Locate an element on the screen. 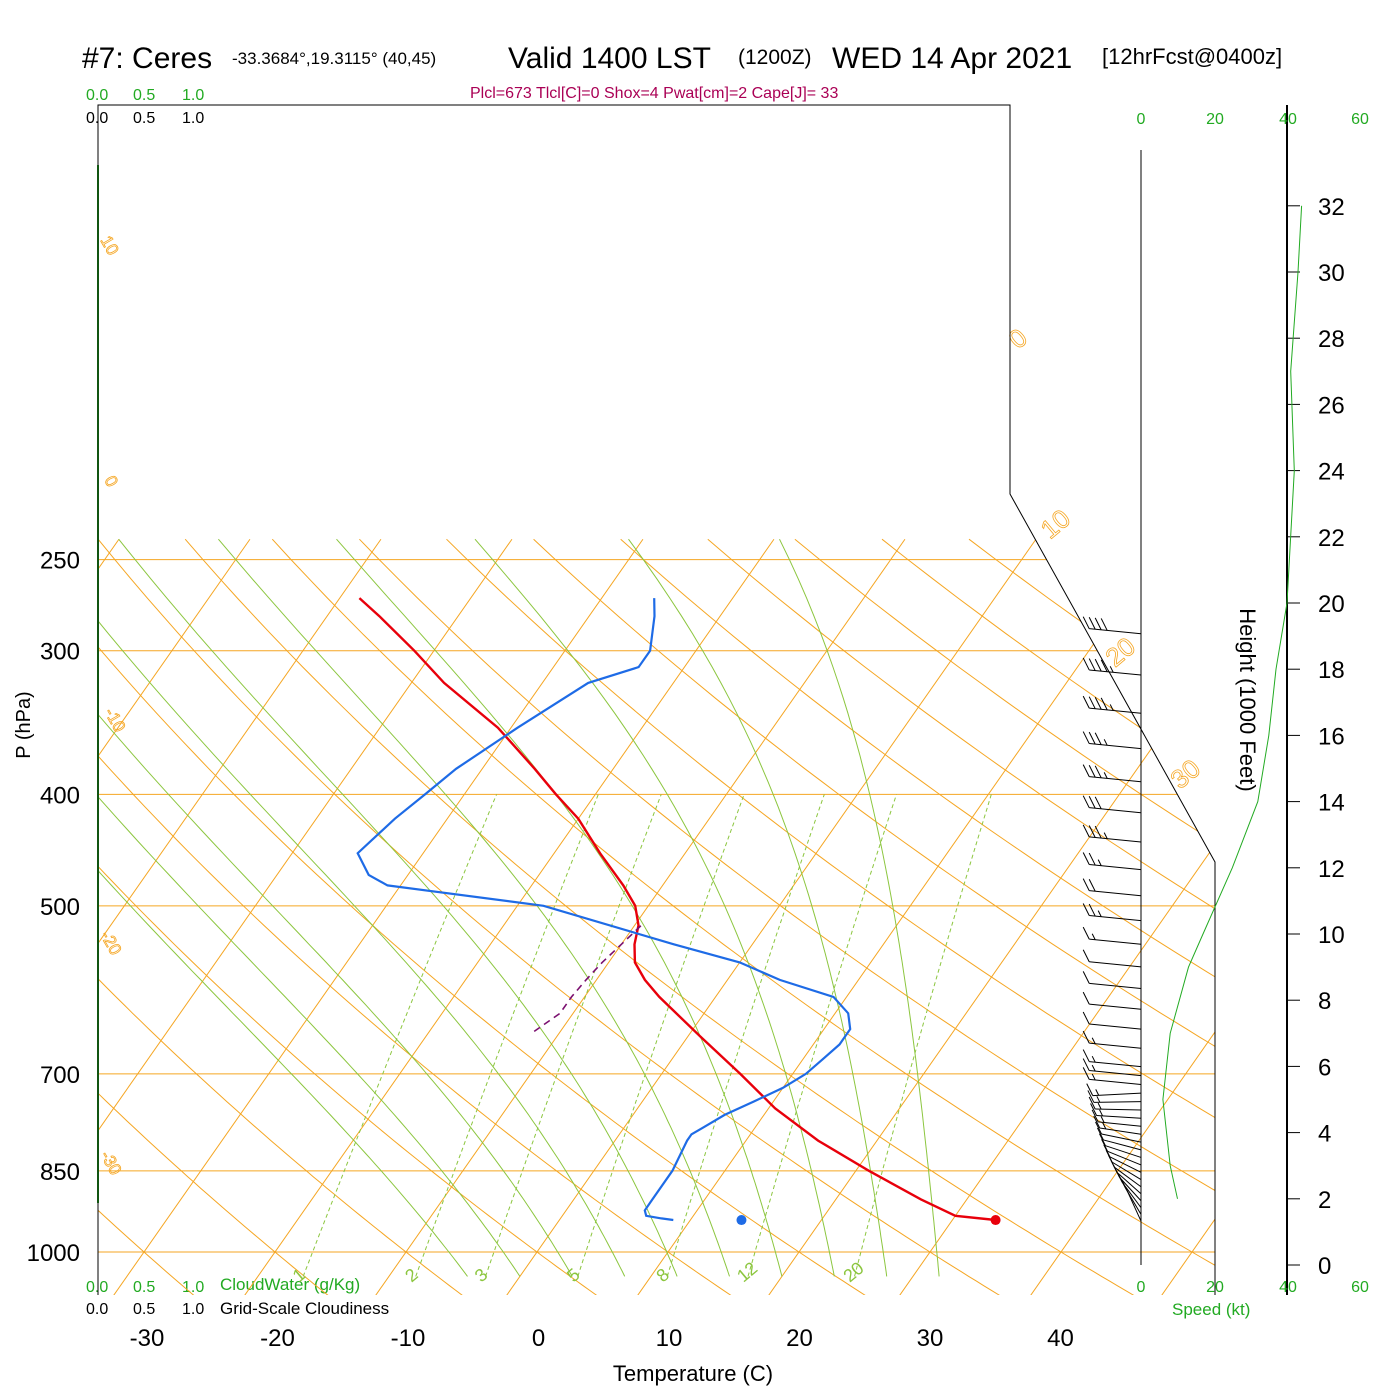 This screenshot has height=1400, width=1400. dry-adiabat--10 is located at coordinates (283, 916).